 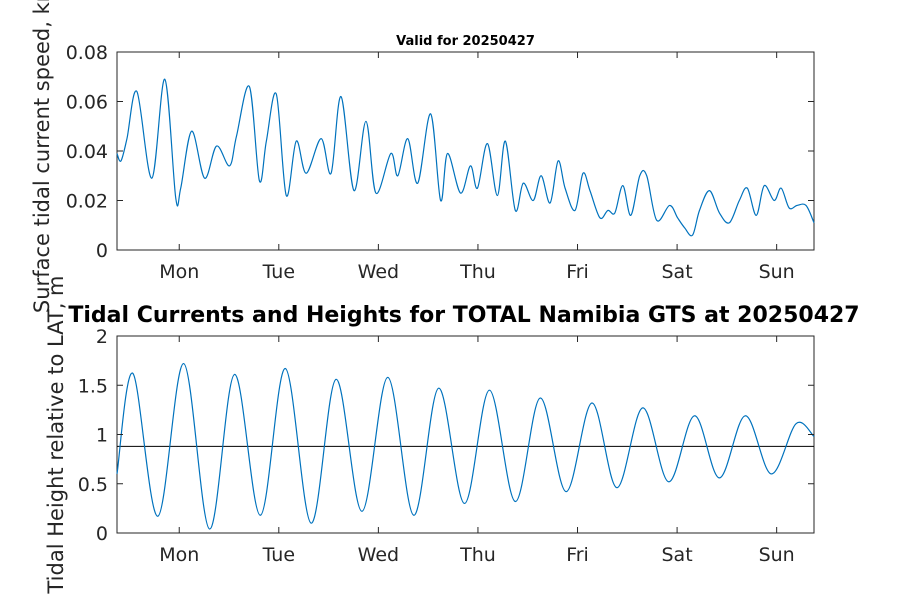 What do you see at coordinates (777, 555) in the screenshot?
I see `tidal-height-x-tick-label: Sun` at bounding box center [777, 555].